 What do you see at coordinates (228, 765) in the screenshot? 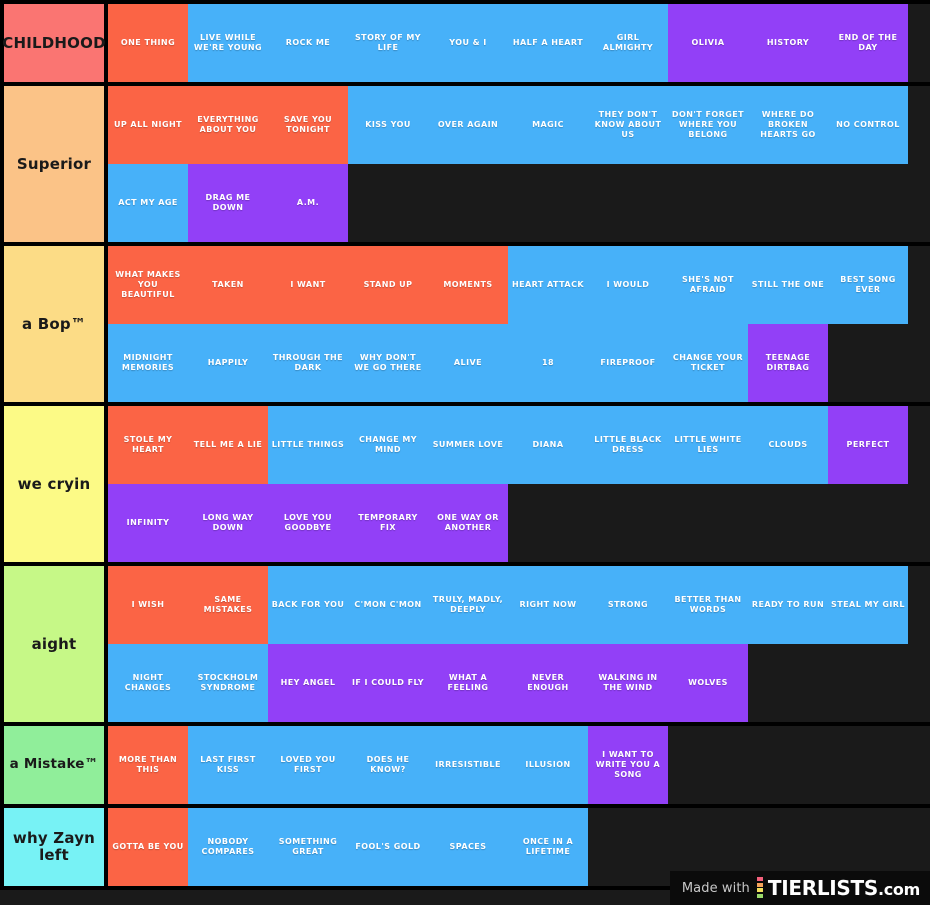
I see `tier-item-tile: Last First Kiss` at bounding box center [228, 765].